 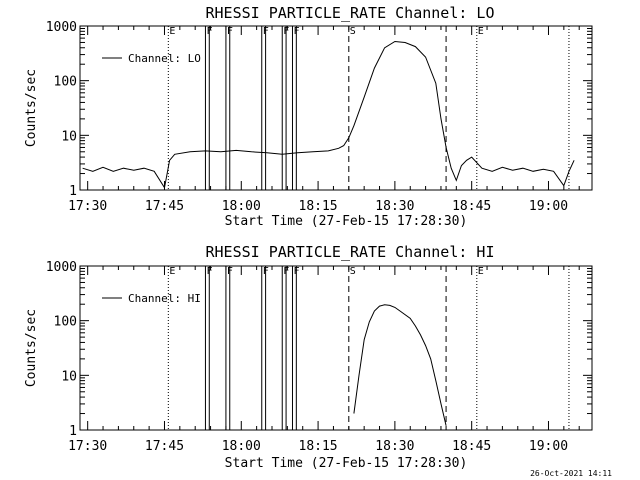 What do you see at coordinates (350, 252) in the screenshot?
I see `chart-title: RHESSI PARTICLE_RATE Channel: HI` at bounding box center [350, 252].